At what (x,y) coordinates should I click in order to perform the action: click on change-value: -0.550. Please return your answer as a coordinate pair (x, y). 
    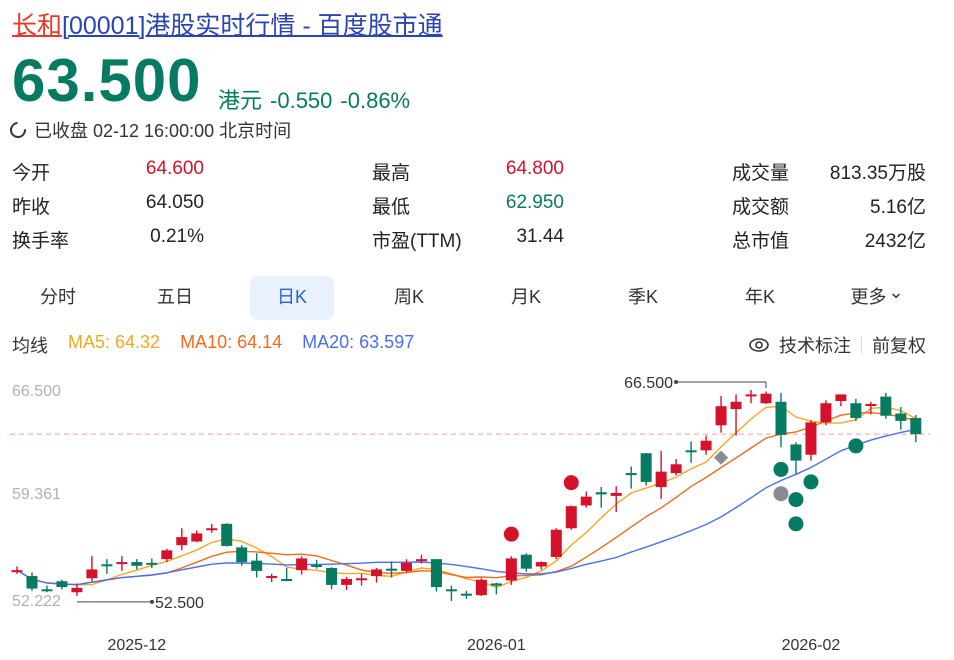
    Looking at the image, I should click on (301, 100).